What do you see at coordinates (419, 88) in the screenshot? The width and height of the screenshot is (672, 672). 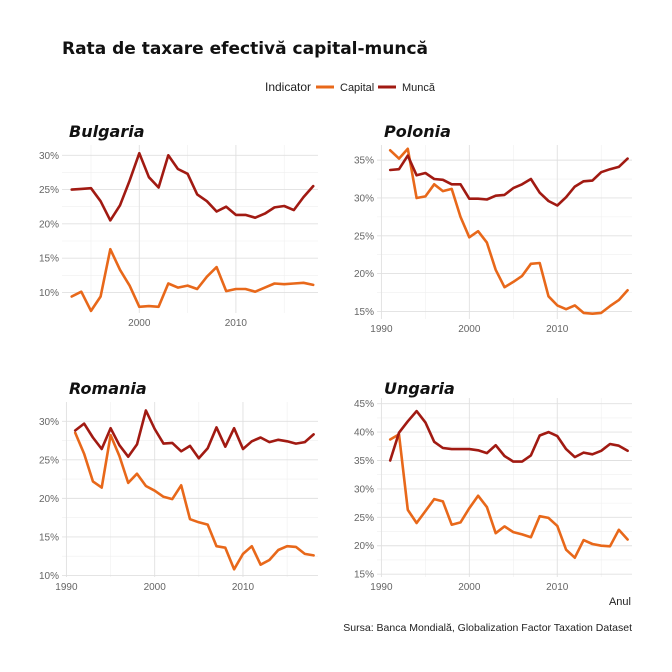 I see `legend-label-1: Muncă` at bounding box center [419, 88].